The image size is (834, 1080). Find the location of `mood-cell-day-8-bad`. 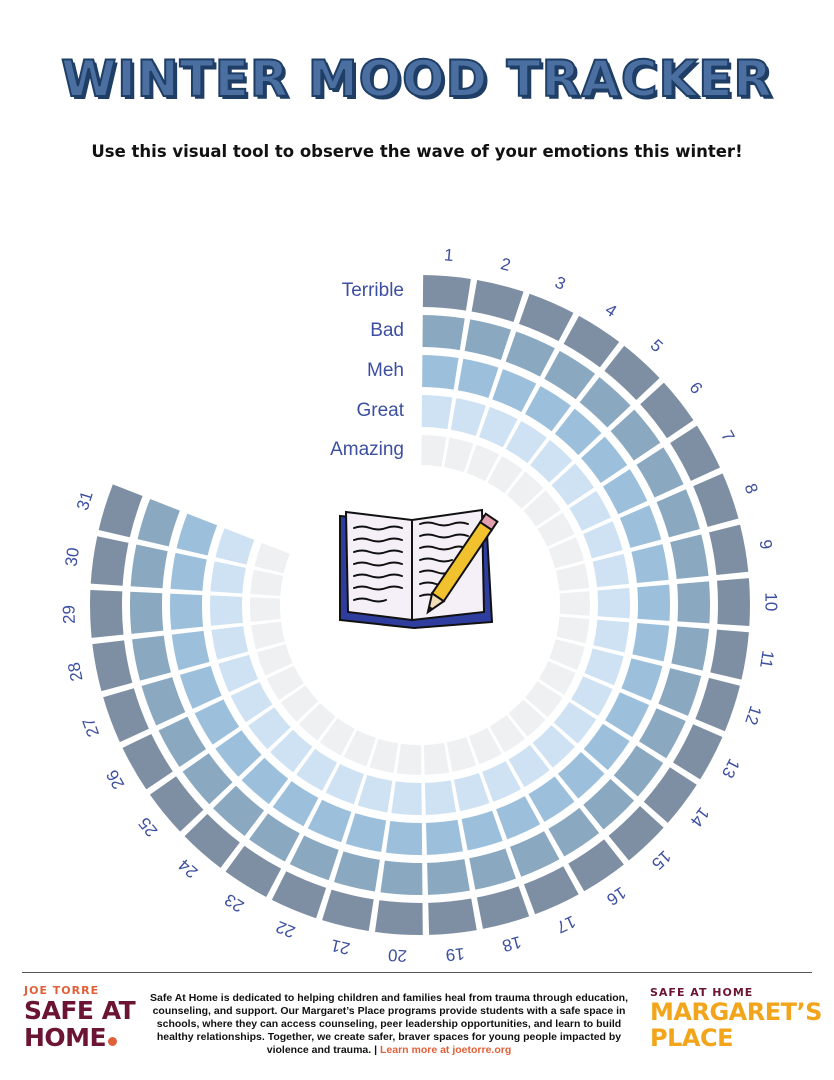

mood-cell-day-8-bad is located at coordinates (678, 513).